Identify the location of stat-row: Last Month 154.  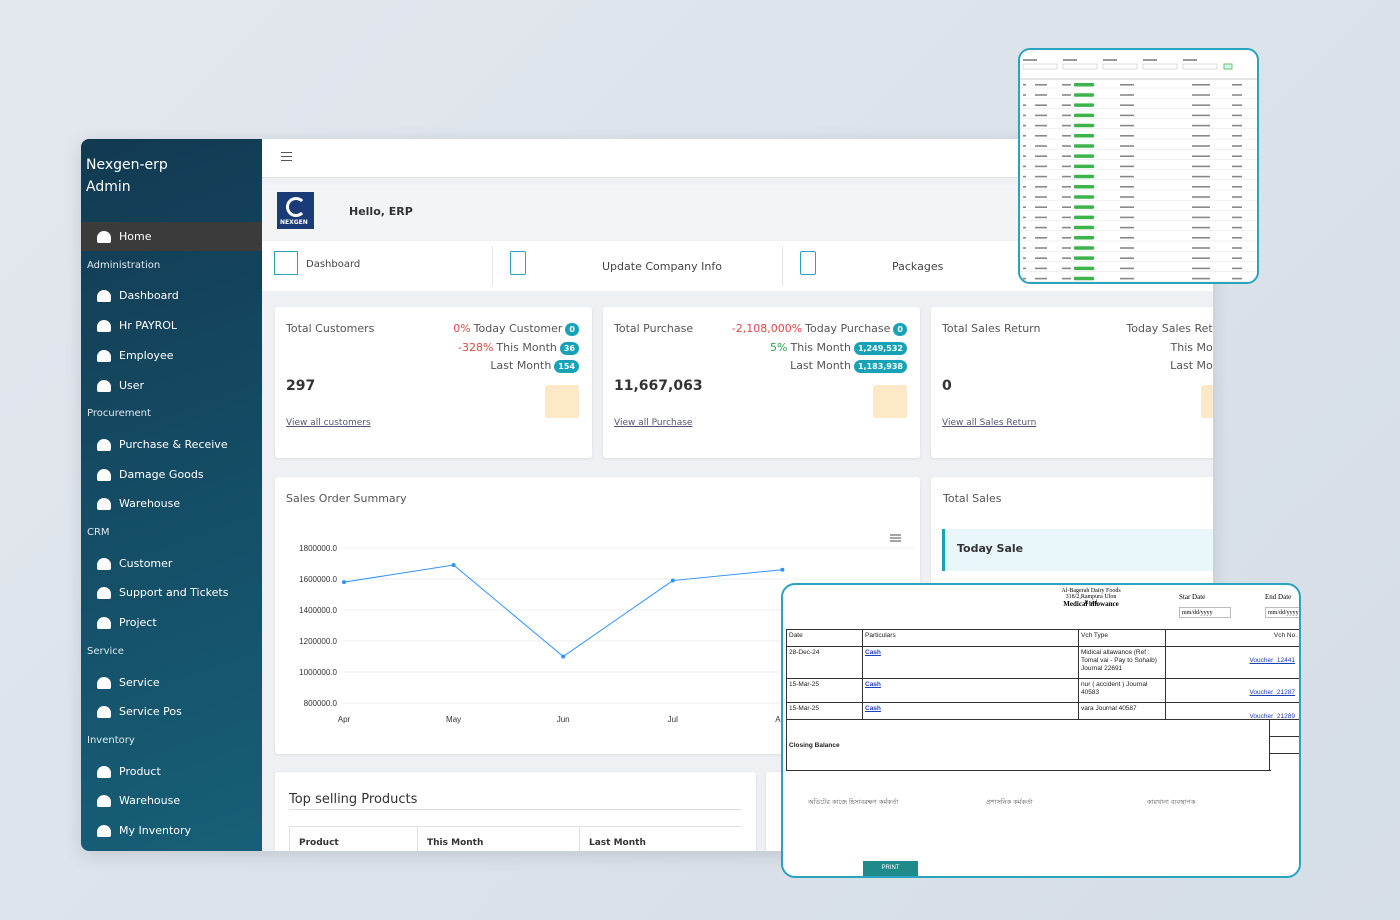
(533, 366).